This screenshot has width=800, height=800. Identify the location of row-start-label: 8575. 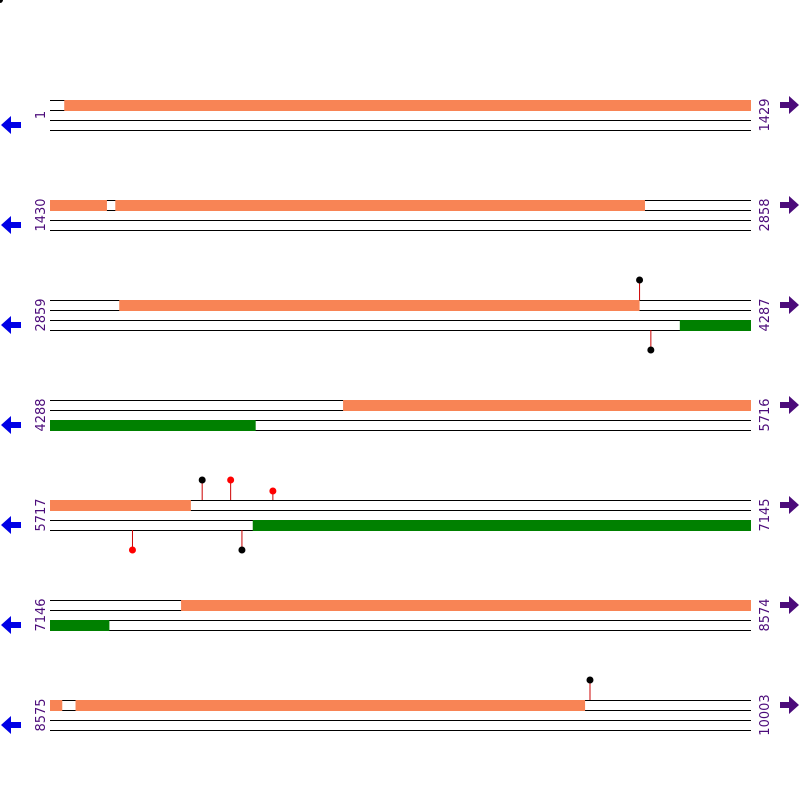
(41, 714).